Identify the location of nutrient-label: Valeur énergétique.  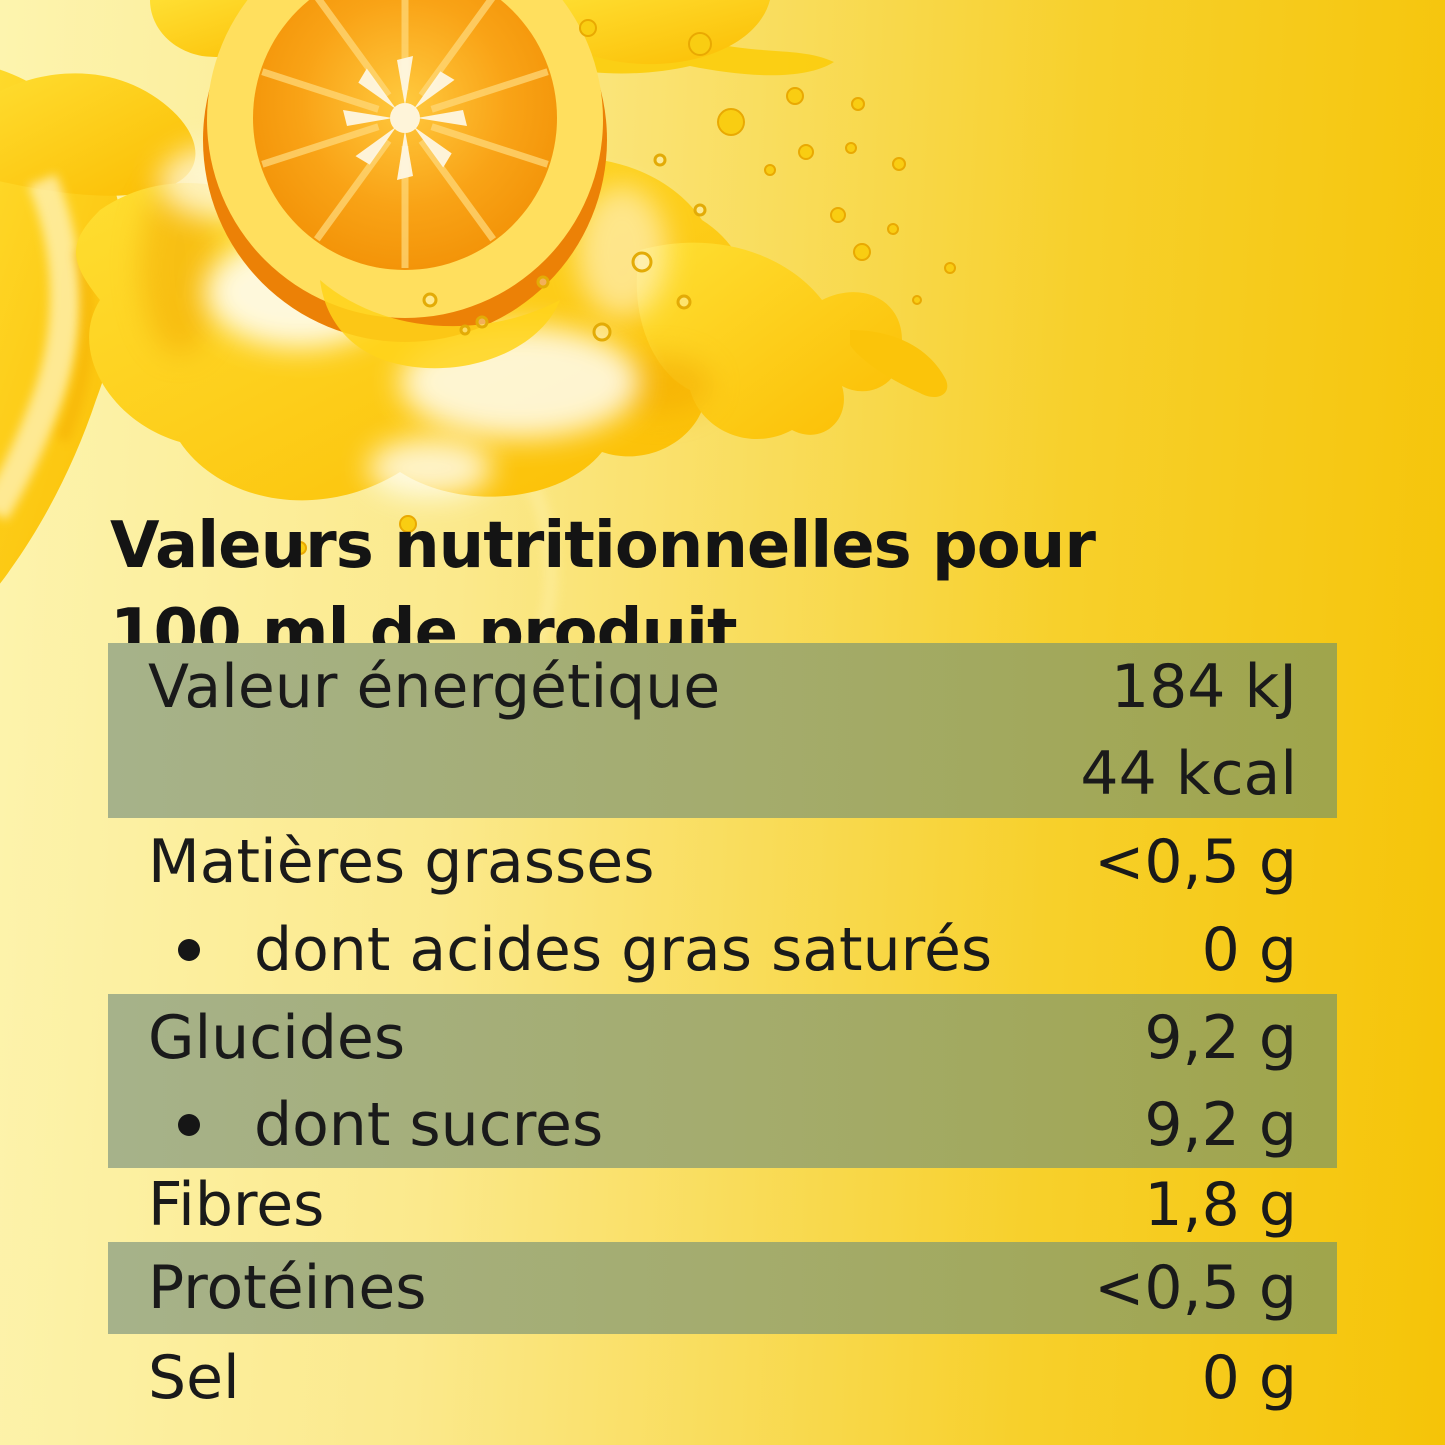
(434, 686).